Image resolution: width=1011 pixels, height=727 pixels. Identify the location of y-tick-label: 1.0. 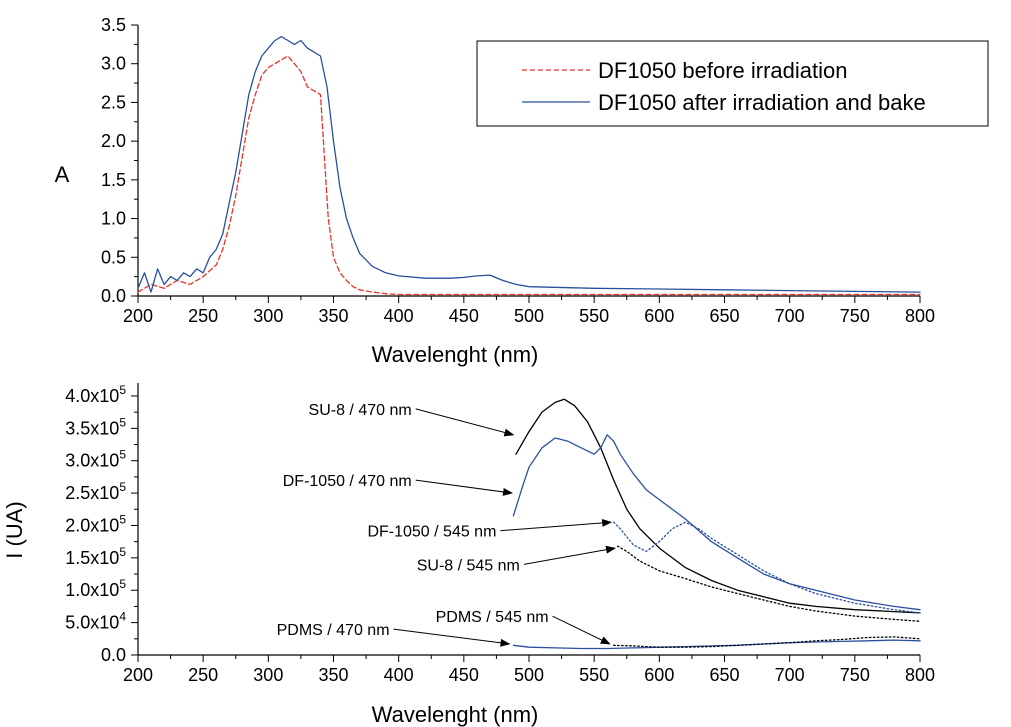
(113, 219).